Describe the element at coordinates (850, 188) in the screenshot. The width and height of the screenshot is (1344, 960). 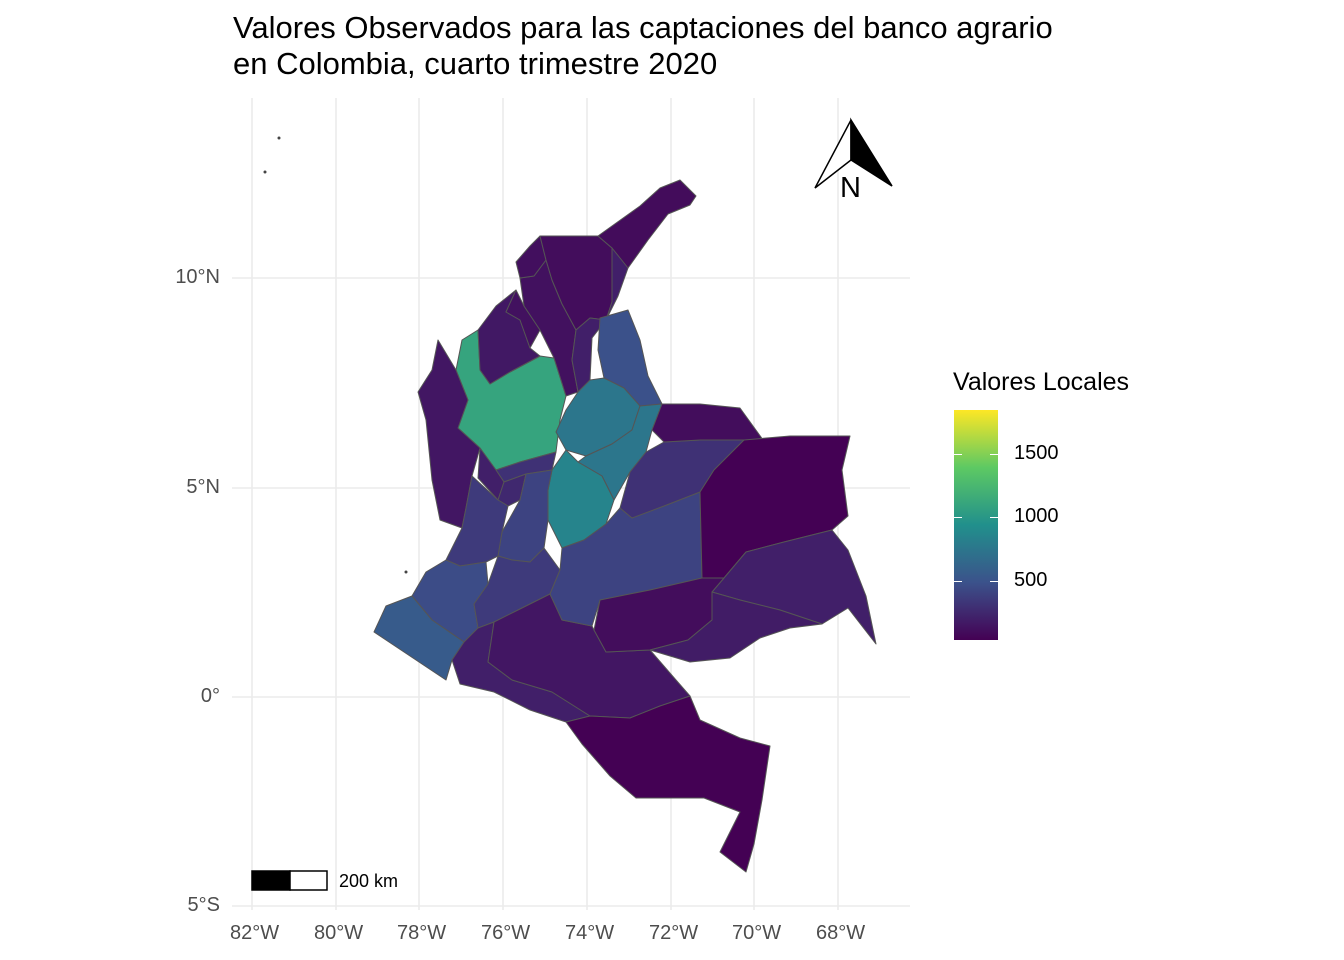
I see `north-arrow-label: N` at that location.